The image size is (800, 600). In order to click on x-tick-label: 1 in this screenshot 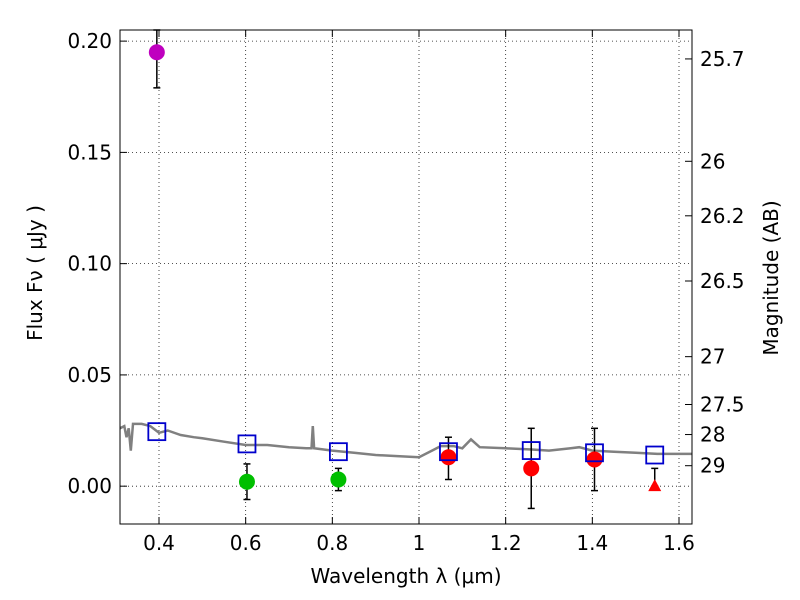, I will do `click(419, 543)`.